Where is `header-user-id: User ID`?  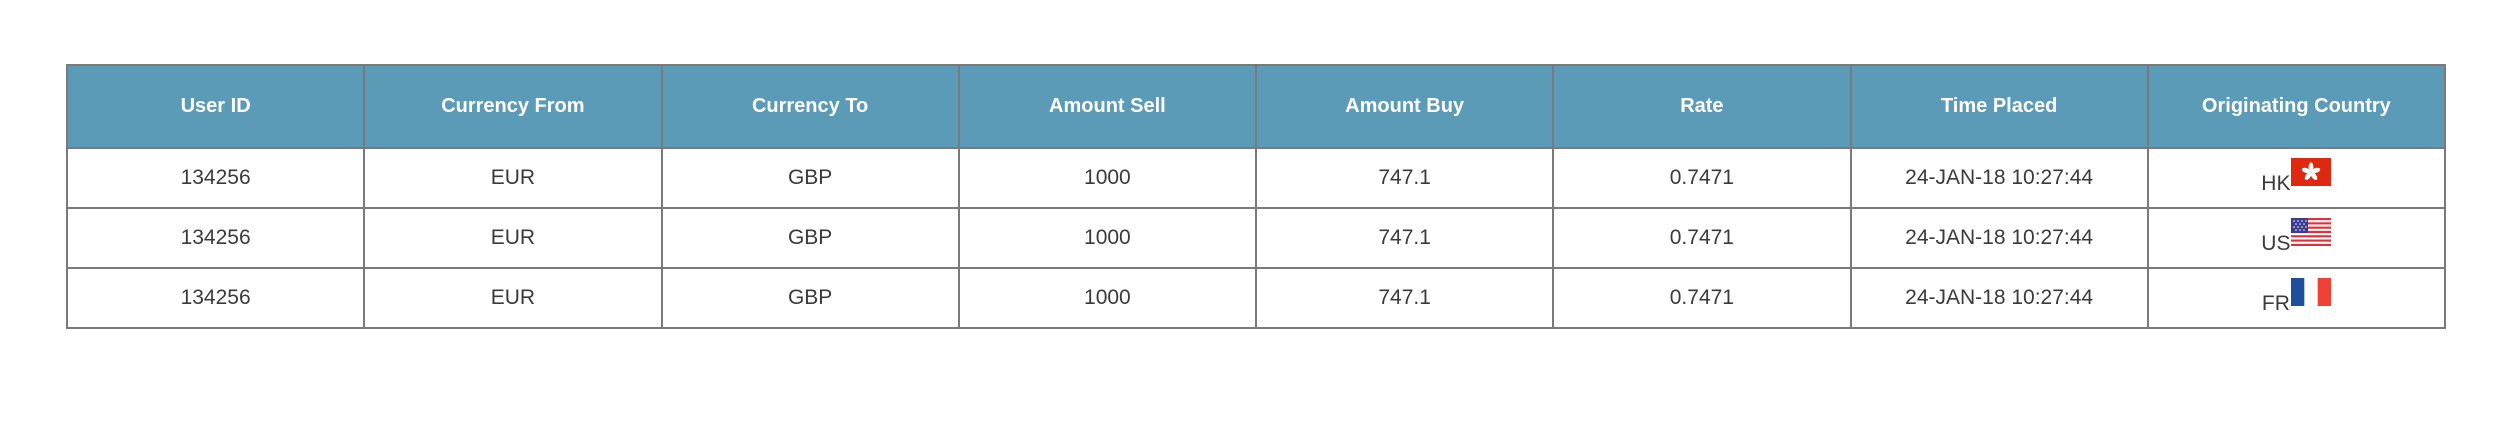 header-user-id: User ID is located at coordinates (215, 106).